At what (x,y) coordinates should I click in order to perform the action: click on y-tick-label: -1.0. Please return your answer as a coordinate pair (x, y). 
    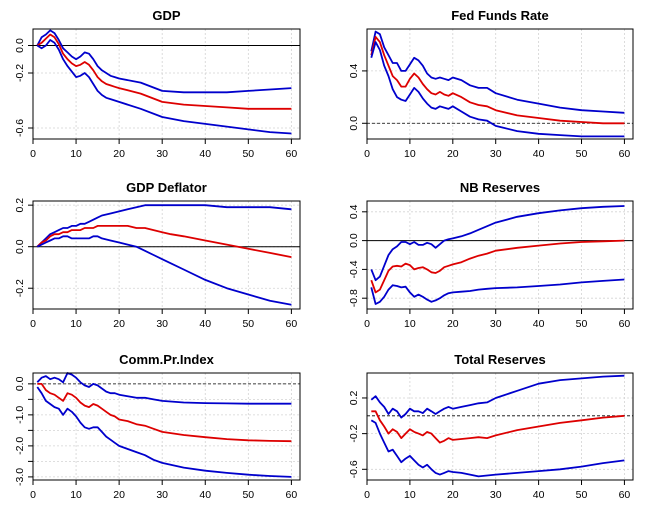
    Looking at the image, I should click on (20, 415).